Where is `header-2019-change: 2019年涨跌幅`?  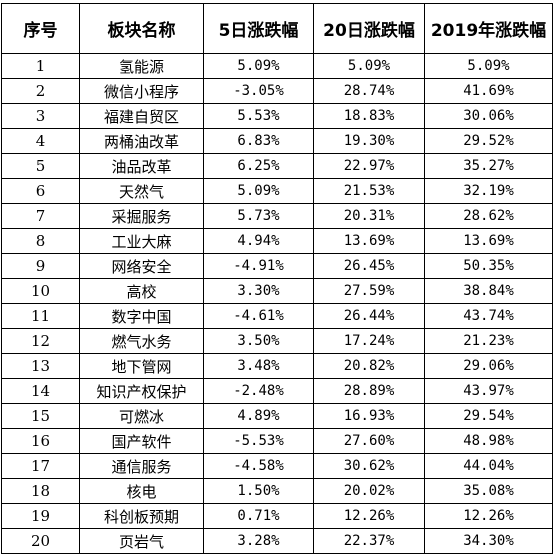
header-2019-change: 2019年涨跌幅 is located at coordinates (488, 28).